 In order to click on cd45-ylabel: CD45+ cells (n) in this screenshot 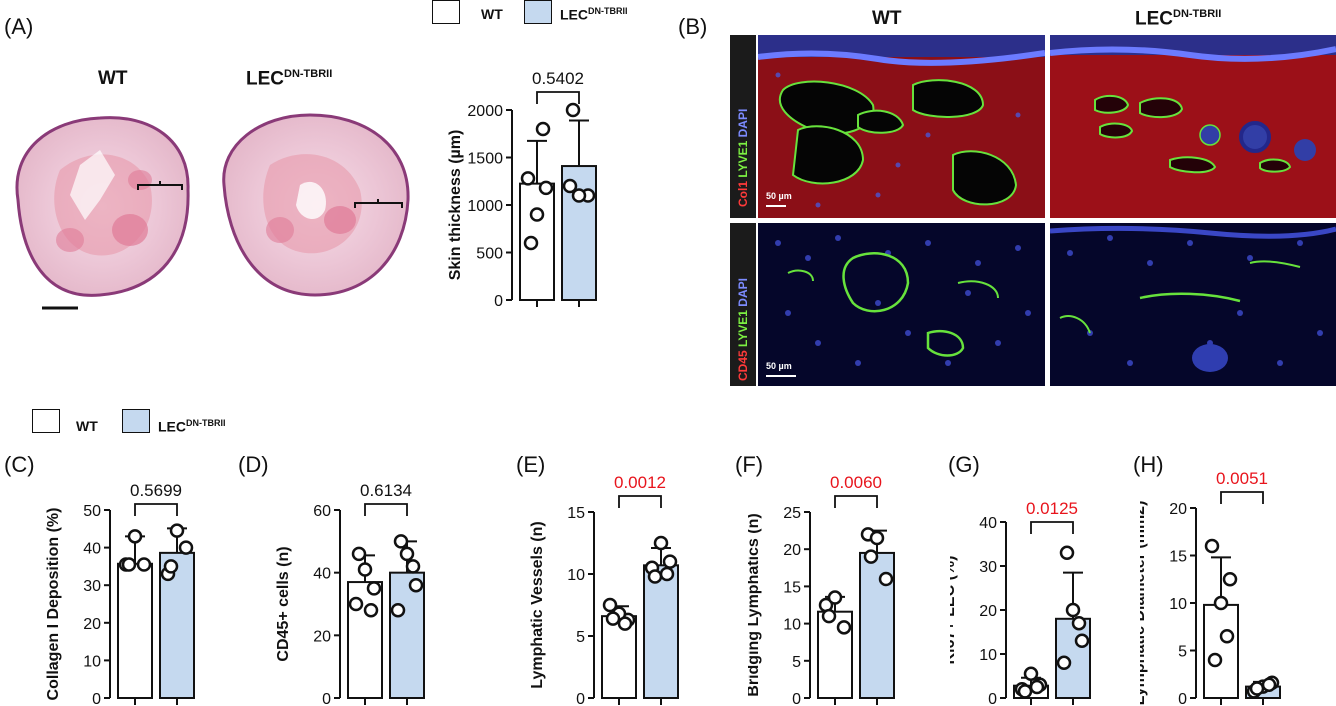, I will do `click(283, 603)`.